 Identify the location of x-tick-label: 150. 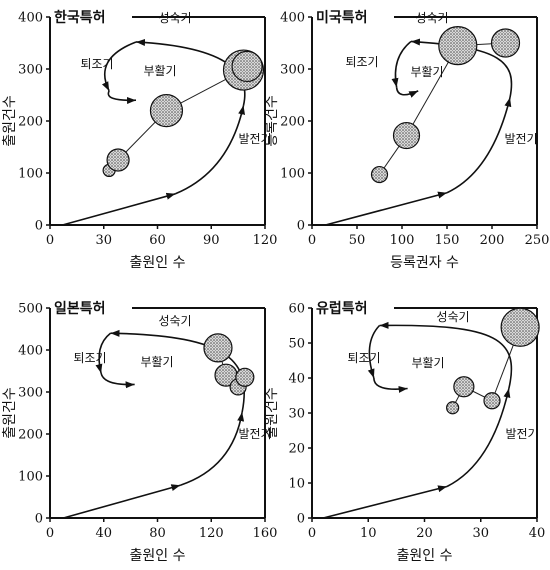
(447, 240).